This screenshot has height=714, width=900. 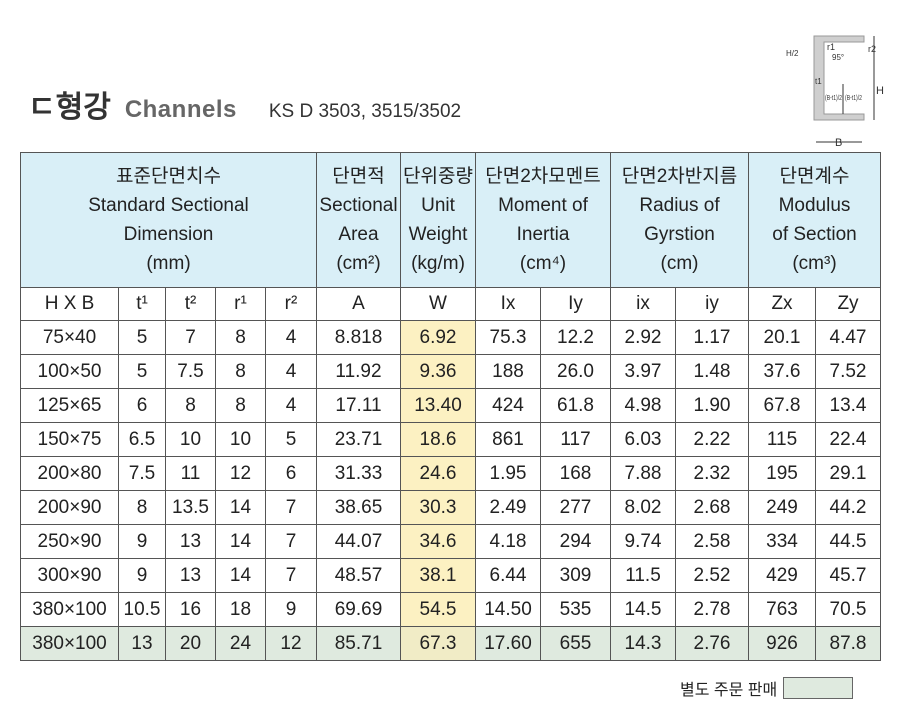 What do you see at coordinates (508, 575) in the screenshot?
I see `table-cell: 6.44` at bounding box center [508, 575].